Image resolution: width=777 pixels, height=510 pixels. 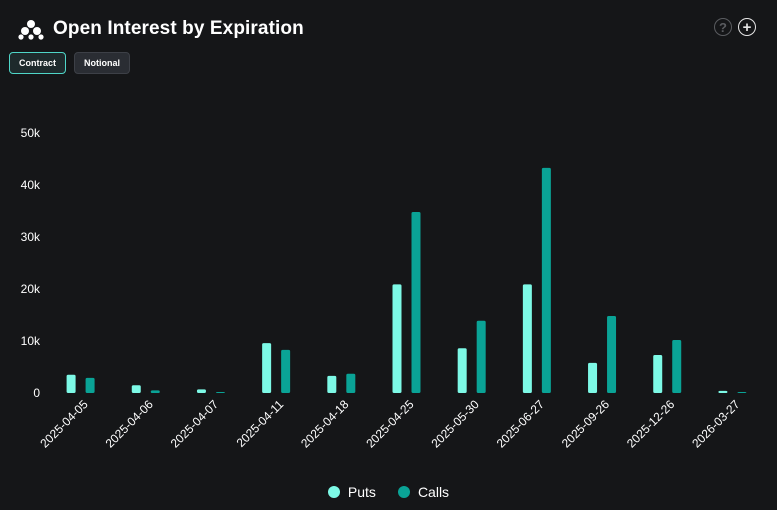 I want to click on y-tick-label: 20k, so click(x=31, y=289).